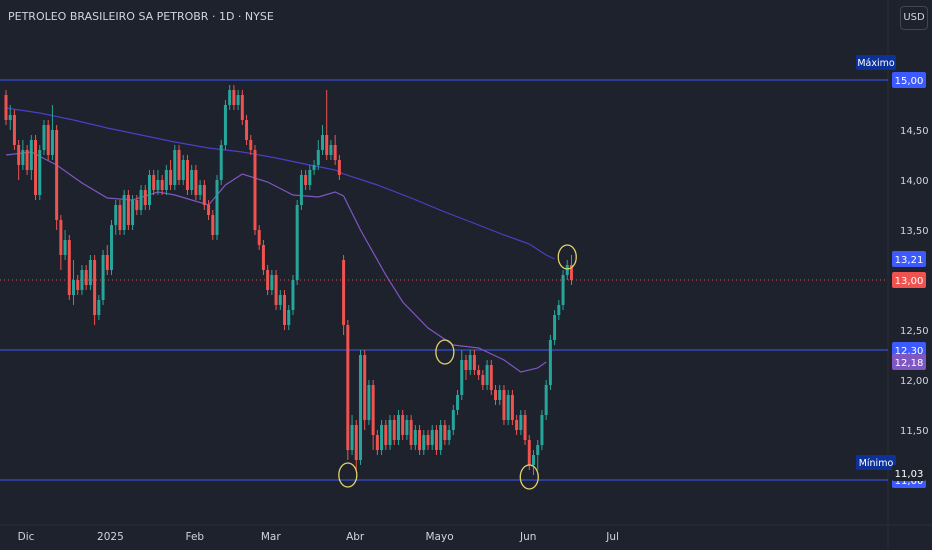 The height and width of the screenshot is (550, 932). Describe the element at coordinates (914, 18) in the screenshot. I see `currency-button: USD` at that location.